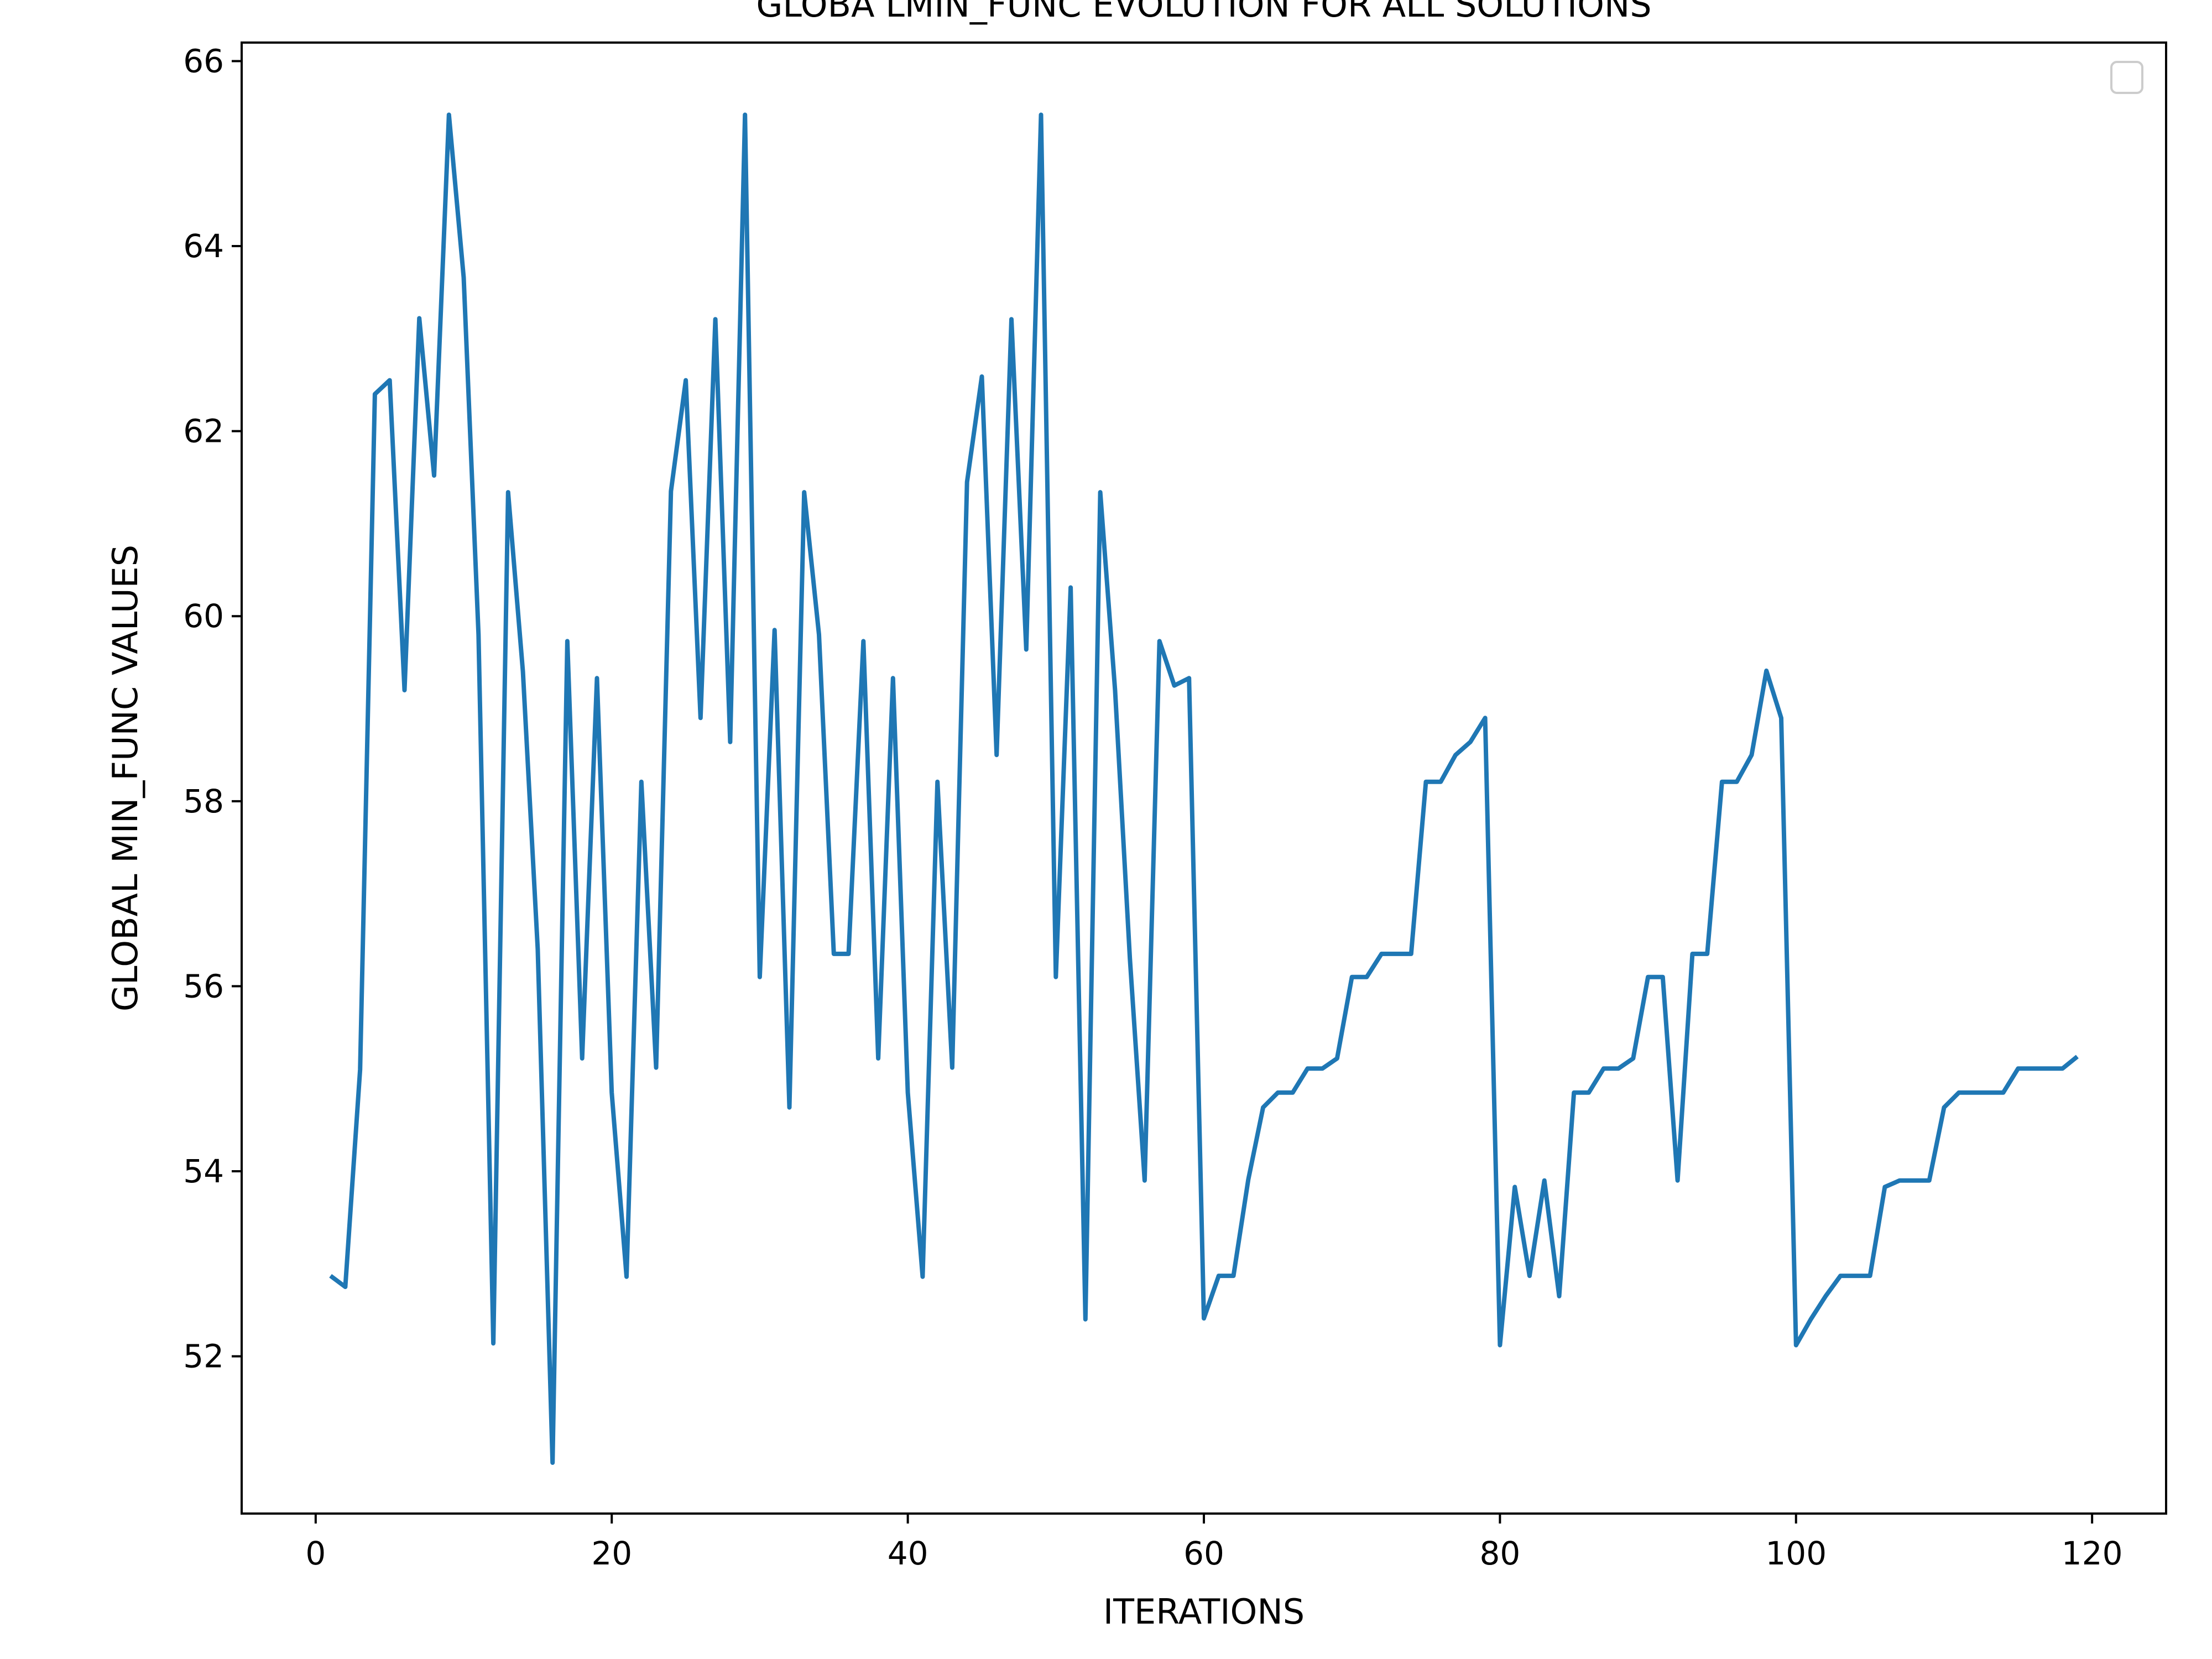 The height and width of the screenshot is (1659, 2212). I want to click on y-tick-label: 66, so click(204, 61).